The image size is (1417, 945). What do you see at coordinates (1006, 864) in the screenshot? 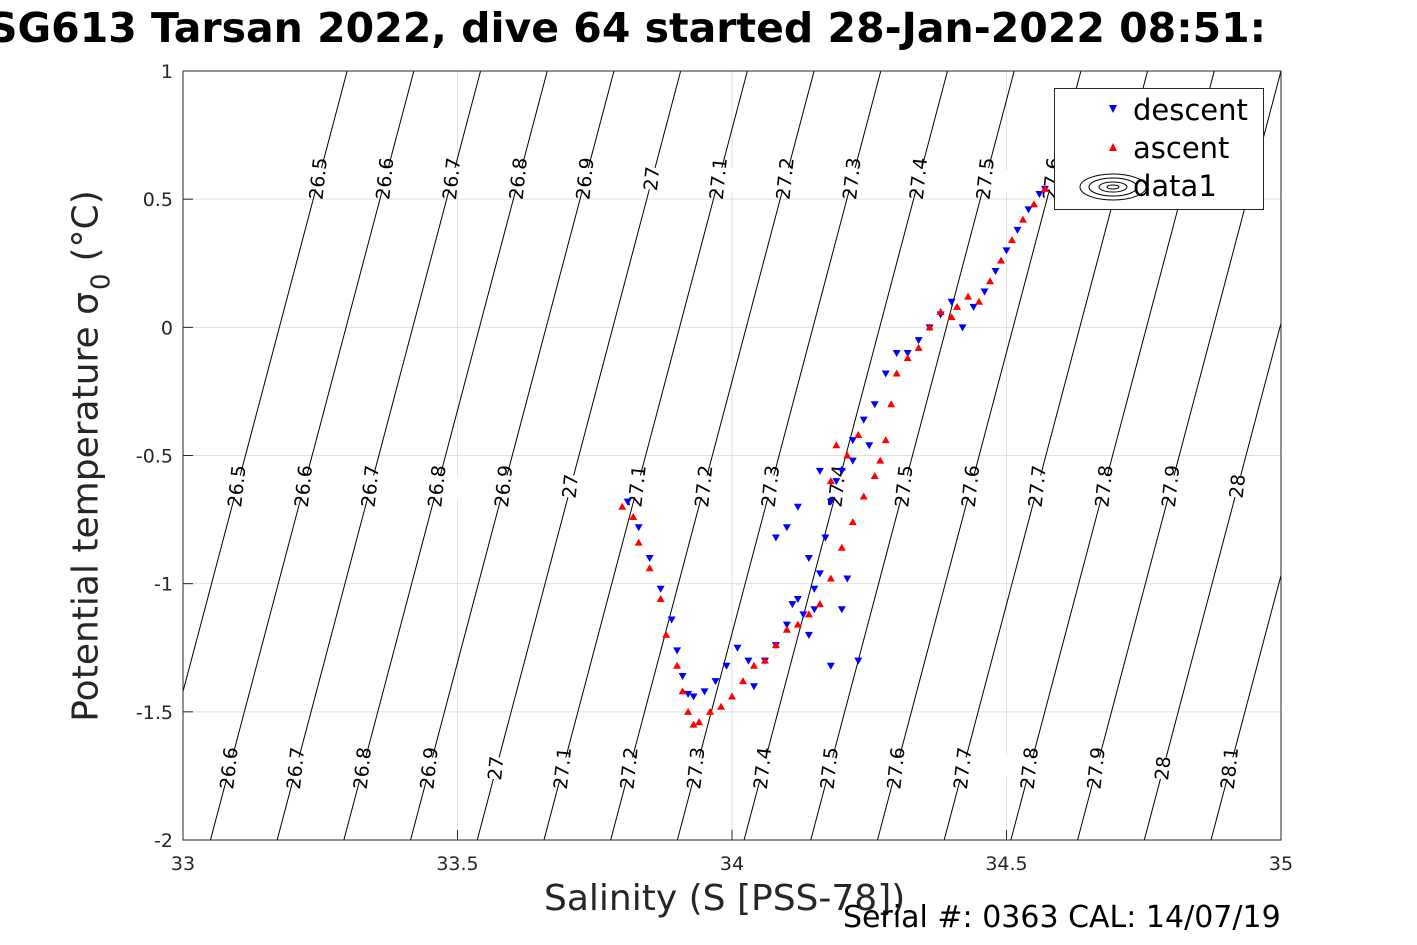
I see `x-tick-label: 34.5` at bounding box center [1006, 864].